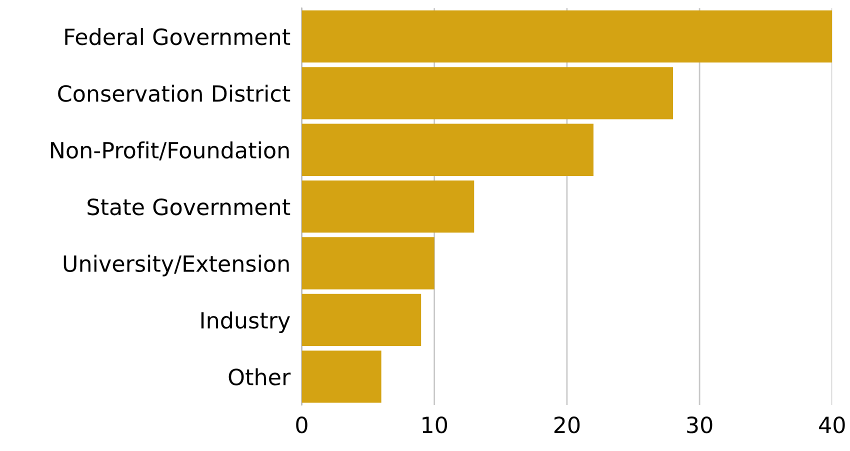 The width and height of the screenshot is (850, 451). Describe the element at coordinates (435, 425) in the screenshot. I see `x-tick-label: 10` at that location.